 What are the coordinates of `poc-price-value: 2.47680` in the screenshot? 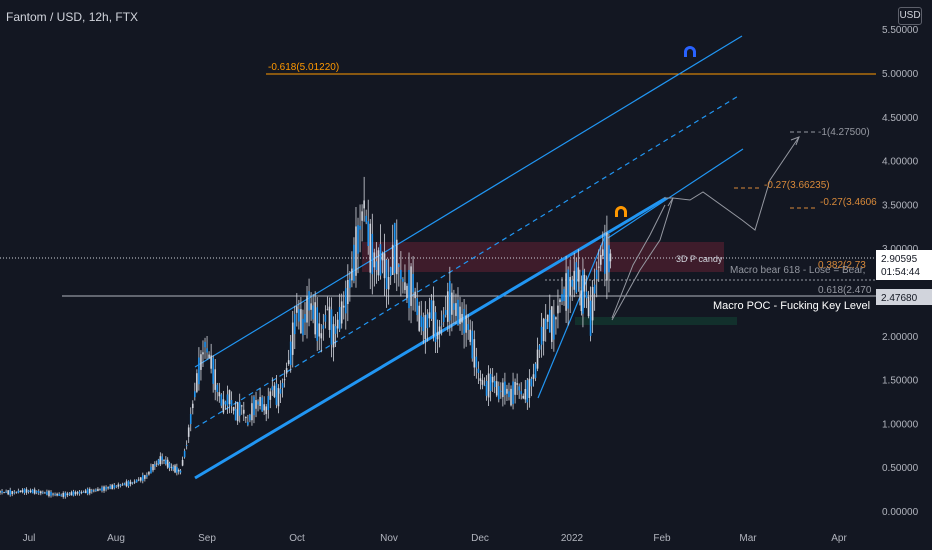 It's located at (899, 298).